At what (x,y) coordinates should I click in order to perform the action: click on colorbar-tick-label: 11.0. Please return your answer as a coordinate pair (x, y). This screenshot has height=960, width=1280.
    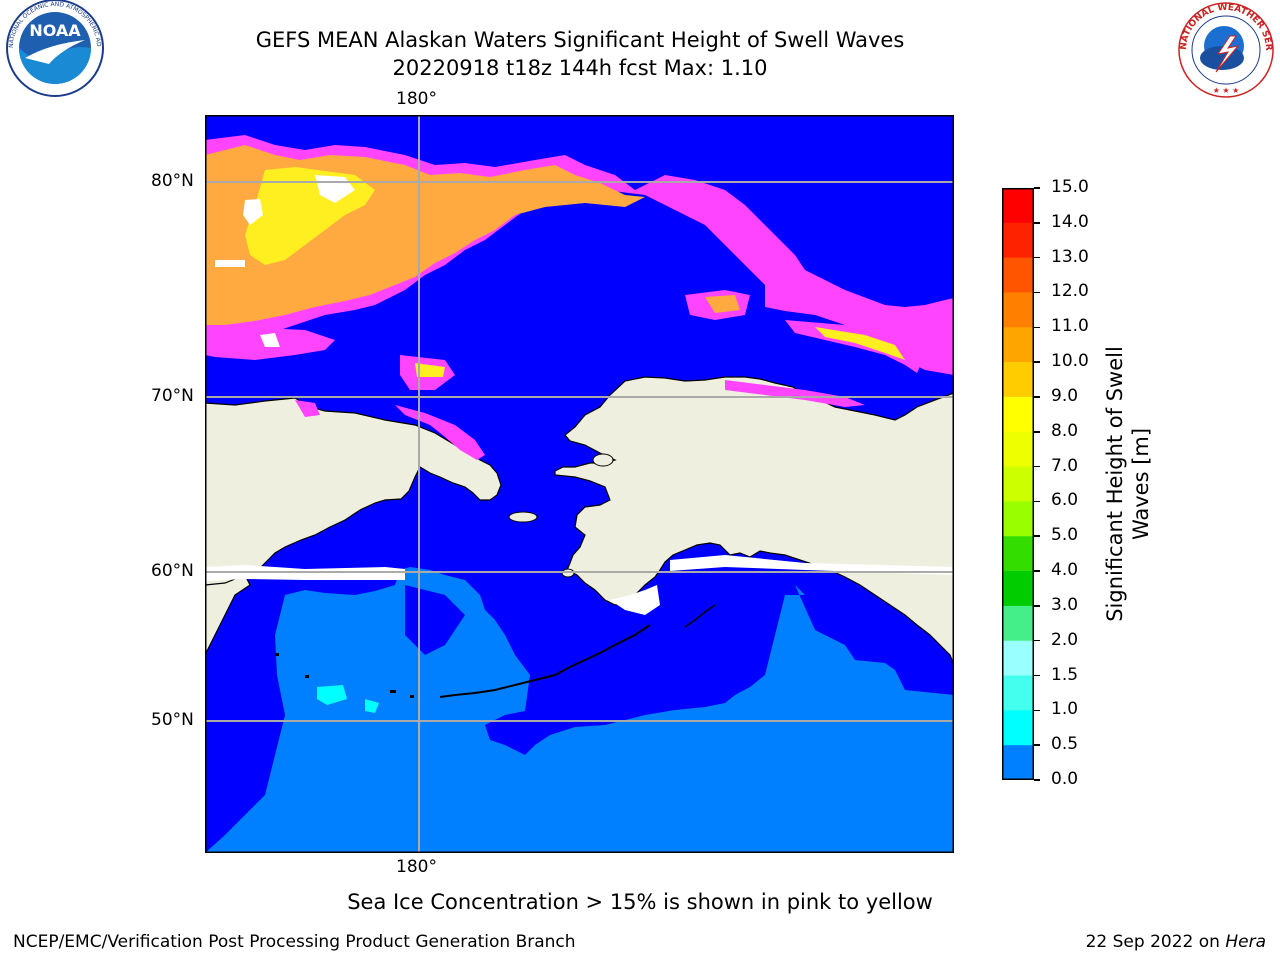
    Looking at the image, I should click on (1070, 326).